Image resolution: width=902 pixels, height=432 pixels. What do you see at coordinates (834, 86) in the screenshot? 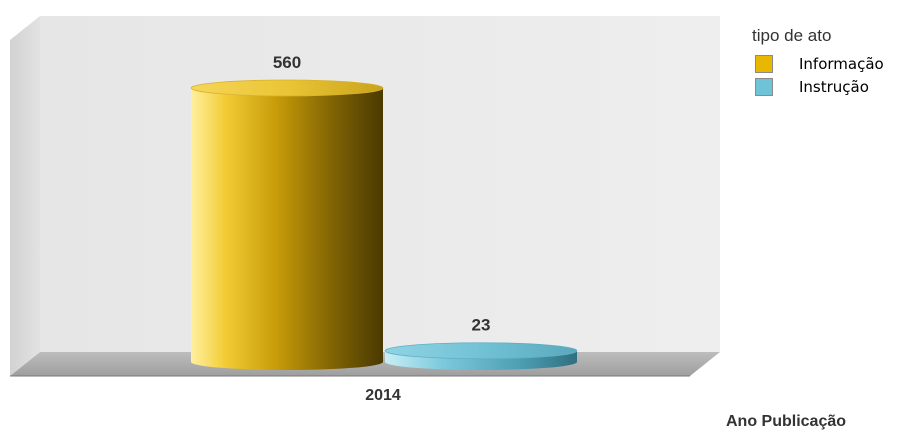
I see `legend-label: Instrução` at bounding box center [834, 86].